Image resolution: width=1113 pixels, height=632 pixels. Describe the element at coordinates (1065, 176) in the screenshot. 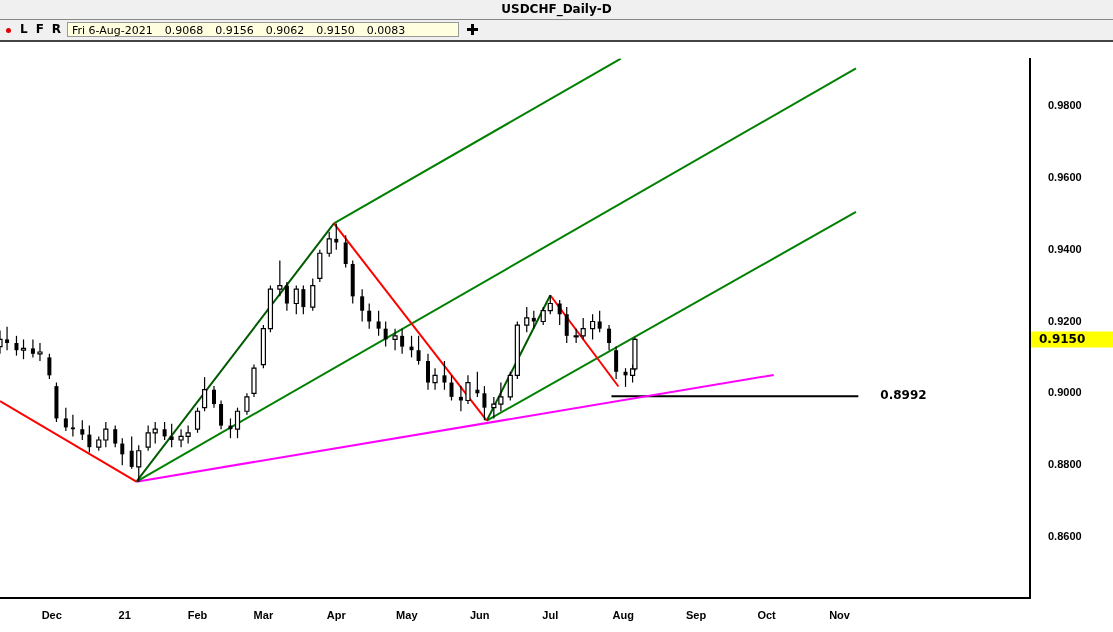

I see `y-tick-label: 0.9600` at that location.